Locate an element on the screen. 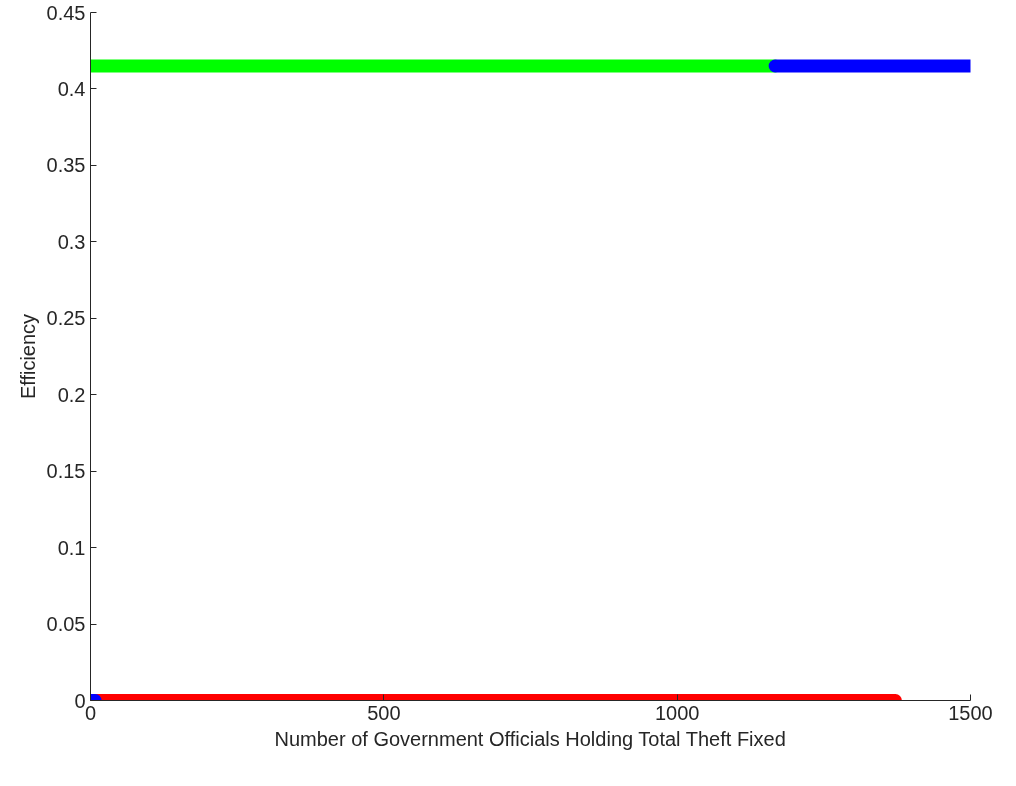  y-tick-label: 0.4 is located at coordinates (71, 88).